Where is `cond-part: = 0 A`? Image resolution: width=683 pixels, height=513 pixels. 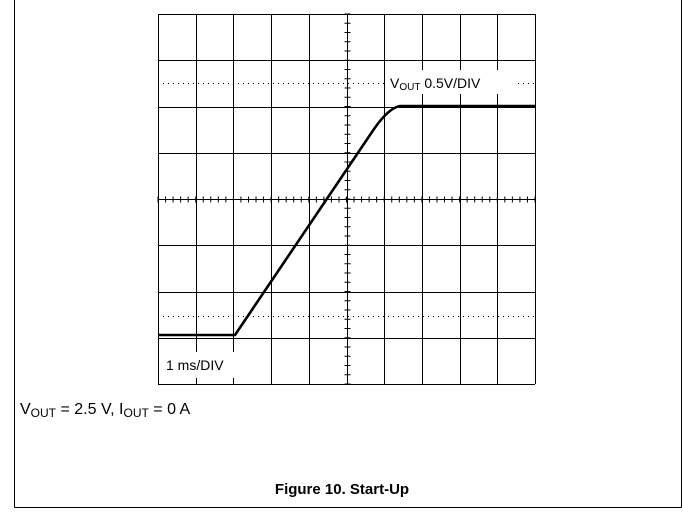
cond-part: = 0 A is located at coordinates (170, 409).